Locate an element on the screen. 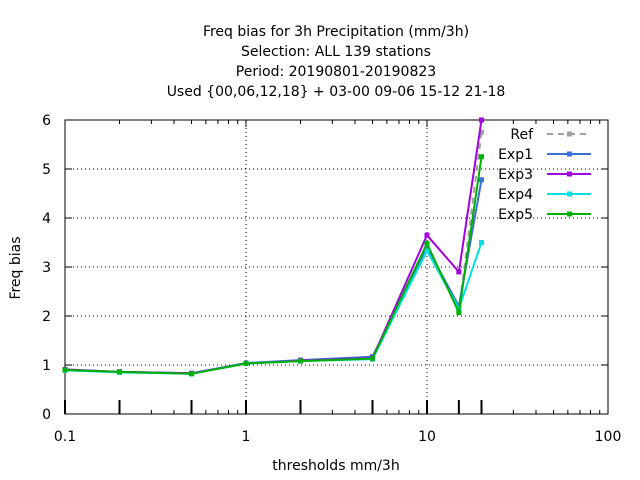 This screenshot has width=640, height=480. y-tick-label: 2 is located at coordinates (46, 317).